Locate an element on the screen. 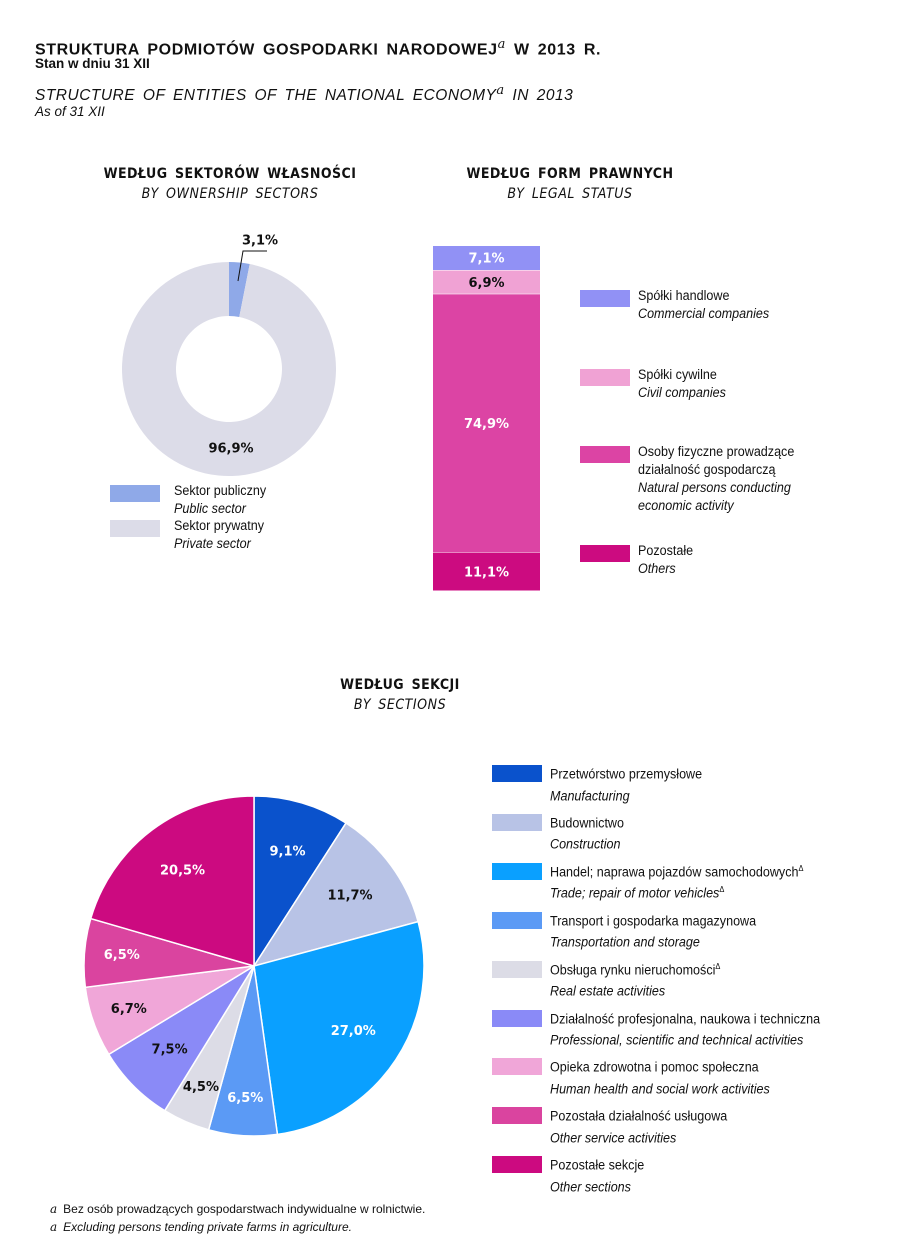  pie-label: 7,5% is located at coordinates (170, 1049).